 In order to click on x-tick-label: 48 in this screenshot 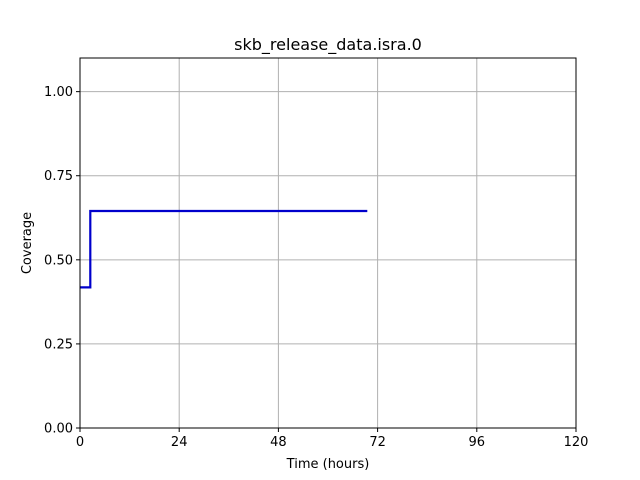, I will do `click(278, 442)`.